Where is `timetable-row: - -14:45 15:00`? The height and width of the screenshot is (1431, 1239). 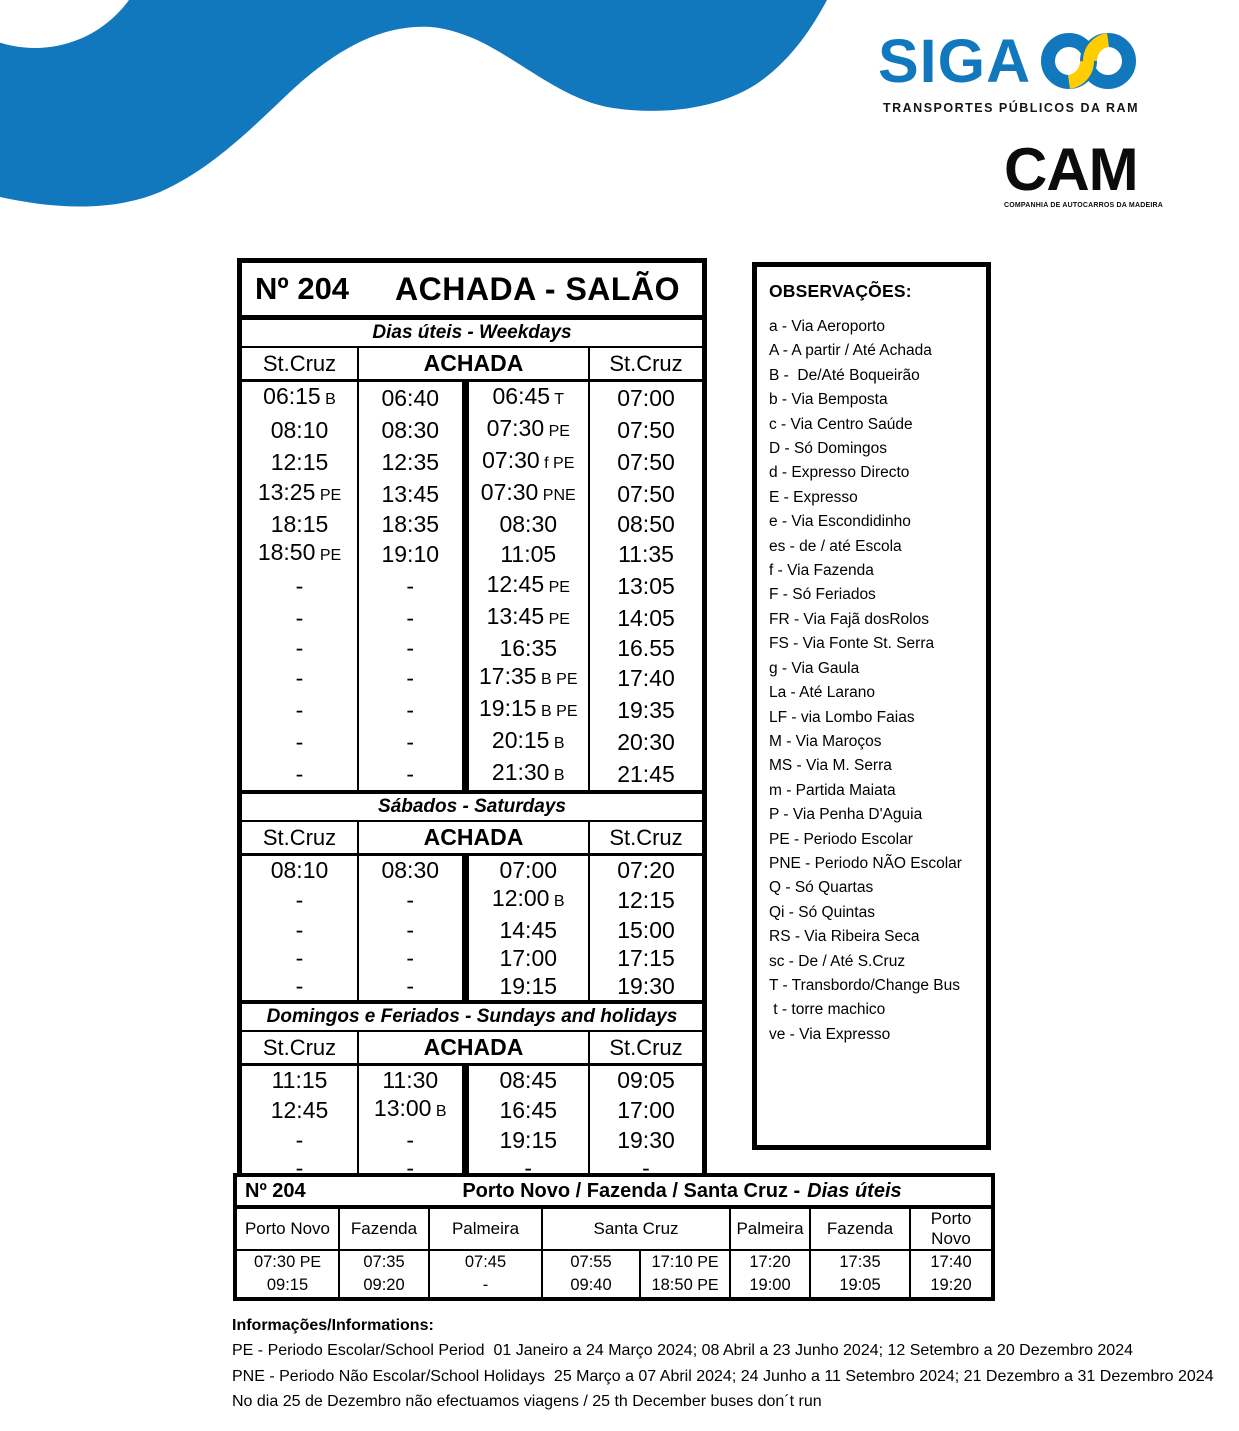
timetable-row: - -14:45 15:00 is located at coordinates (472, 930).